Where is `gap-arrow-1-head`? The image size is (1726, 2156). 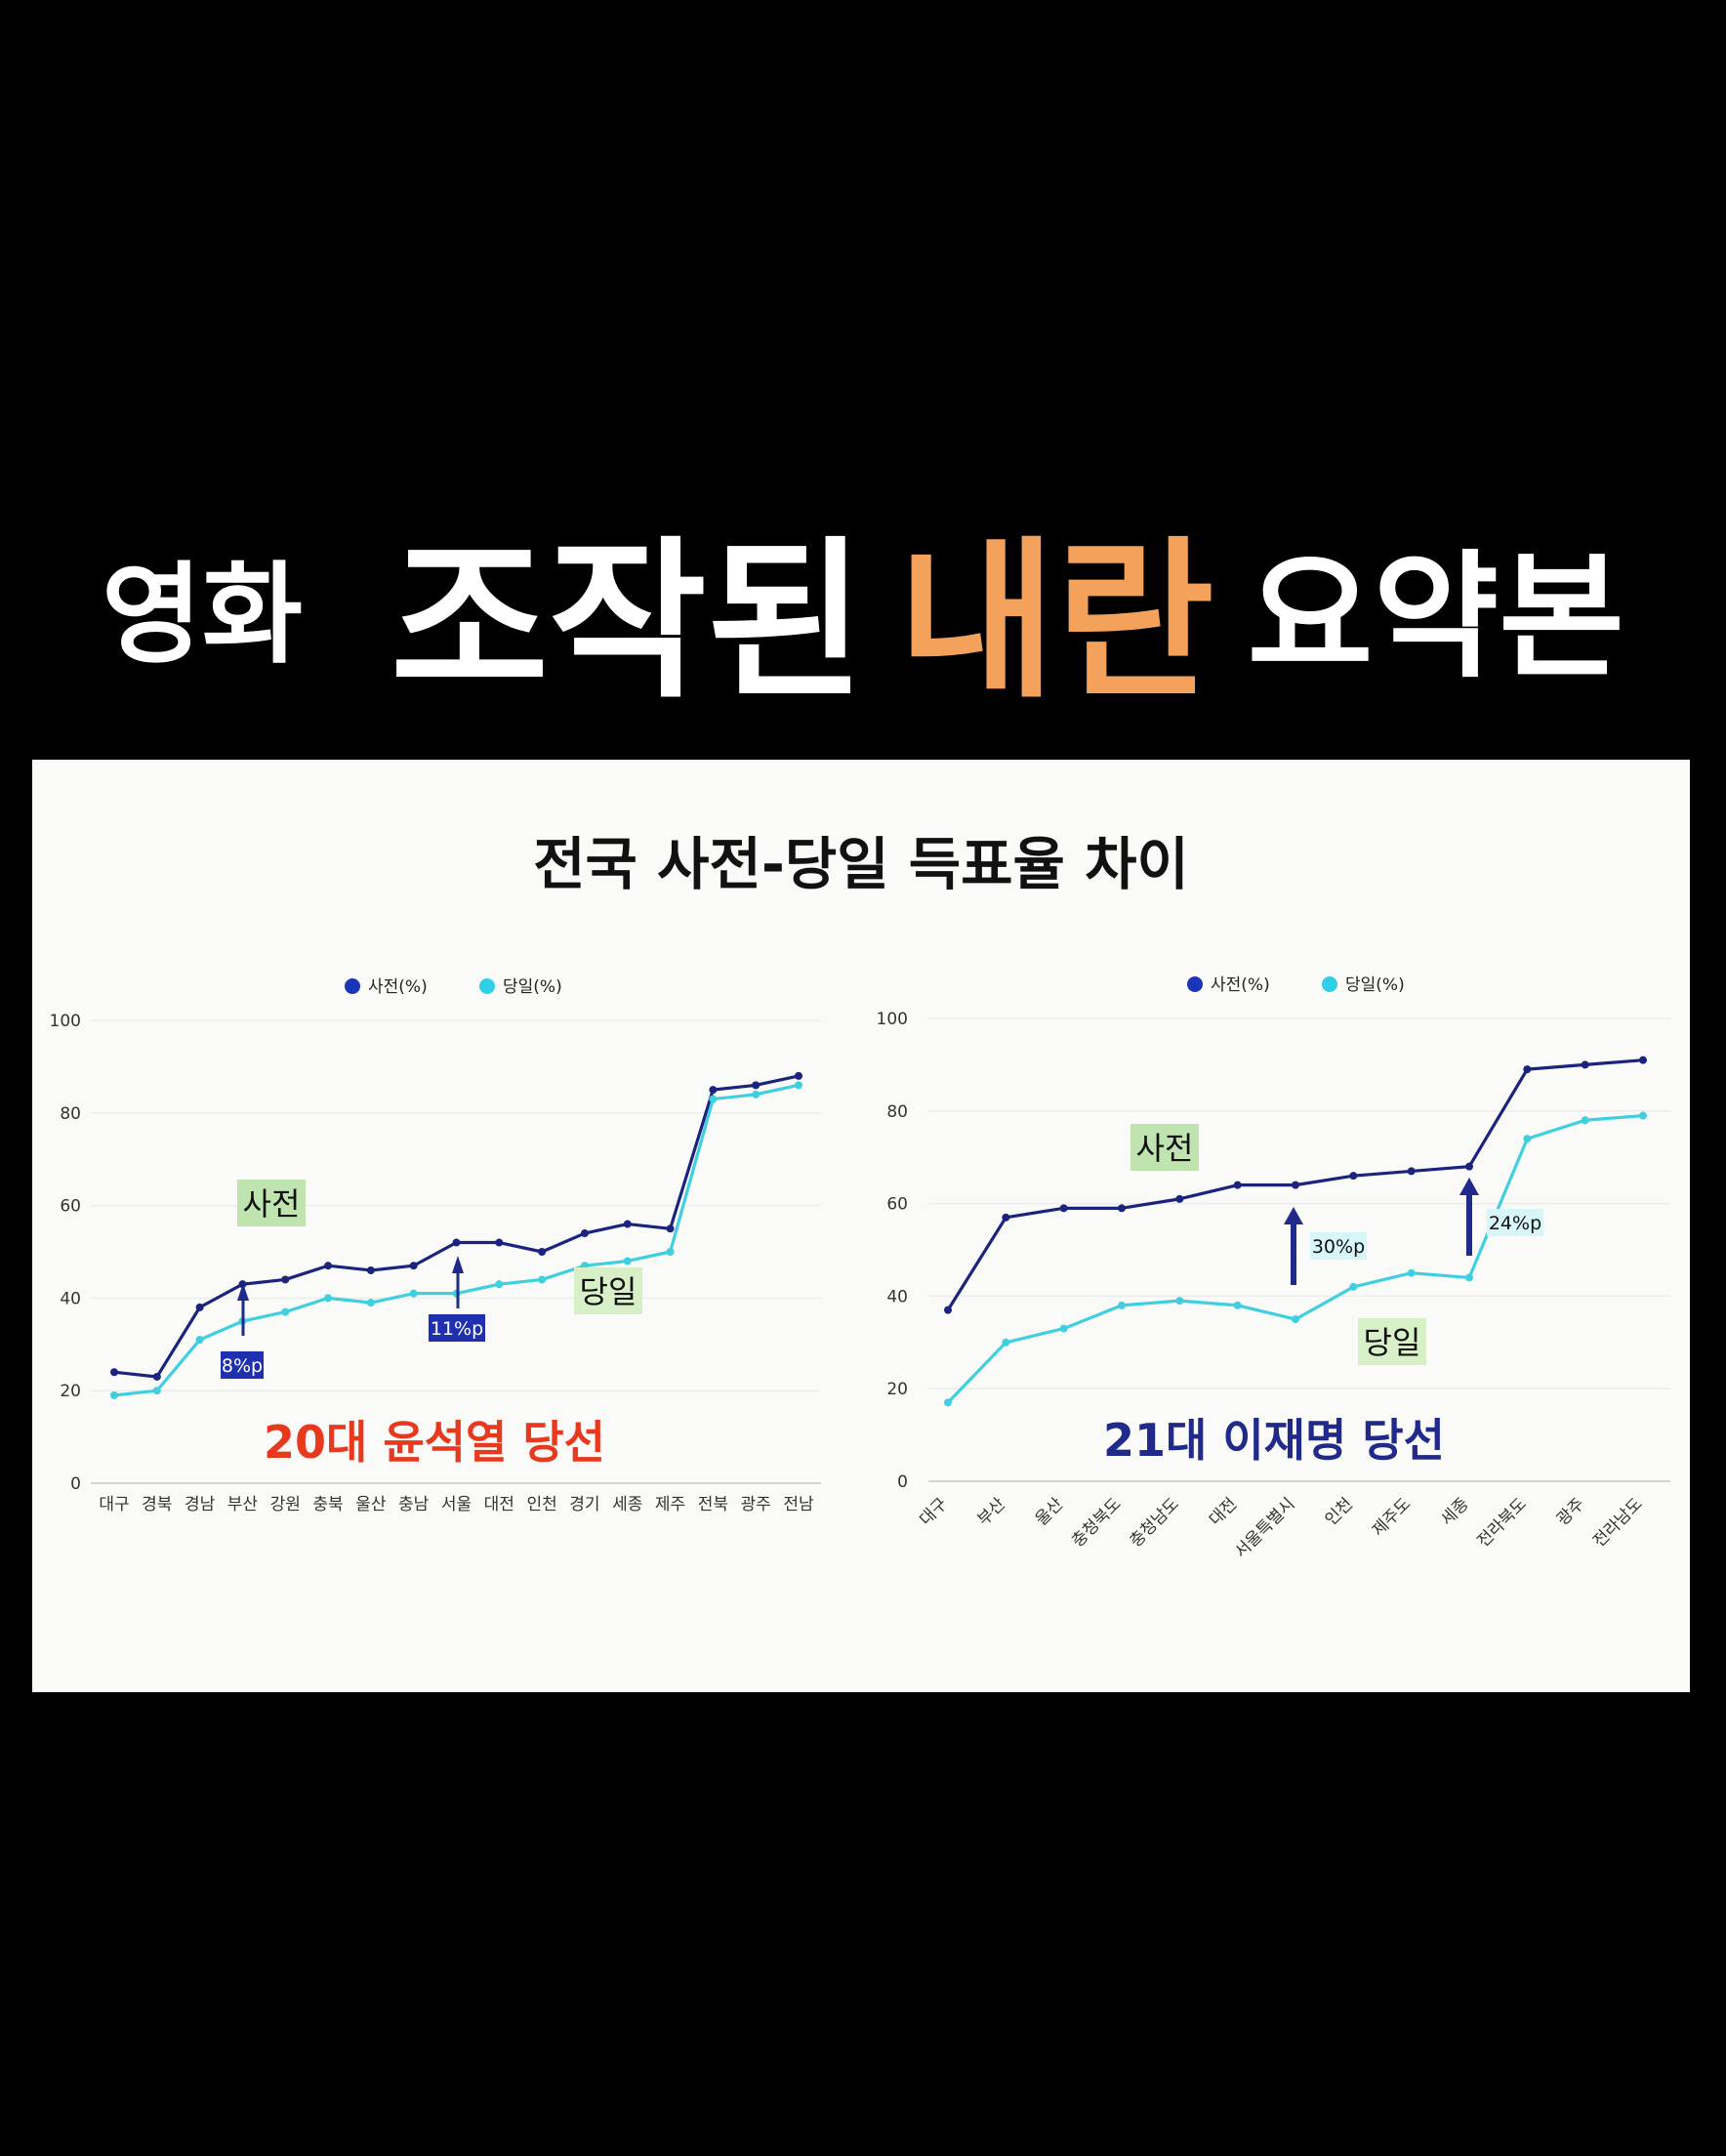 gap-arrow-1-head is located at coordinates (1293, 1215).